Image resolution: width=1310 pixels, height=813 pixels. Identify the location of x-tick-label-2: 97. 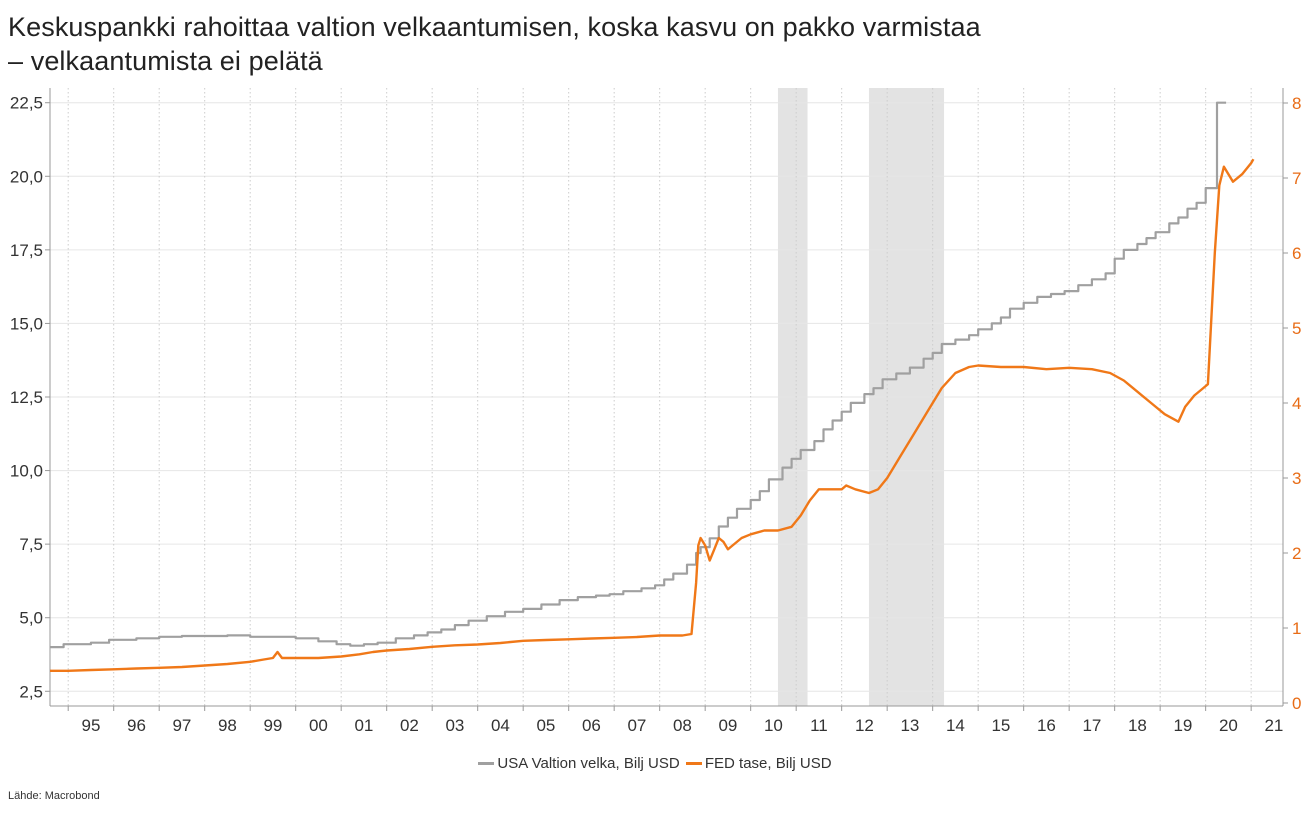
(181, 725).